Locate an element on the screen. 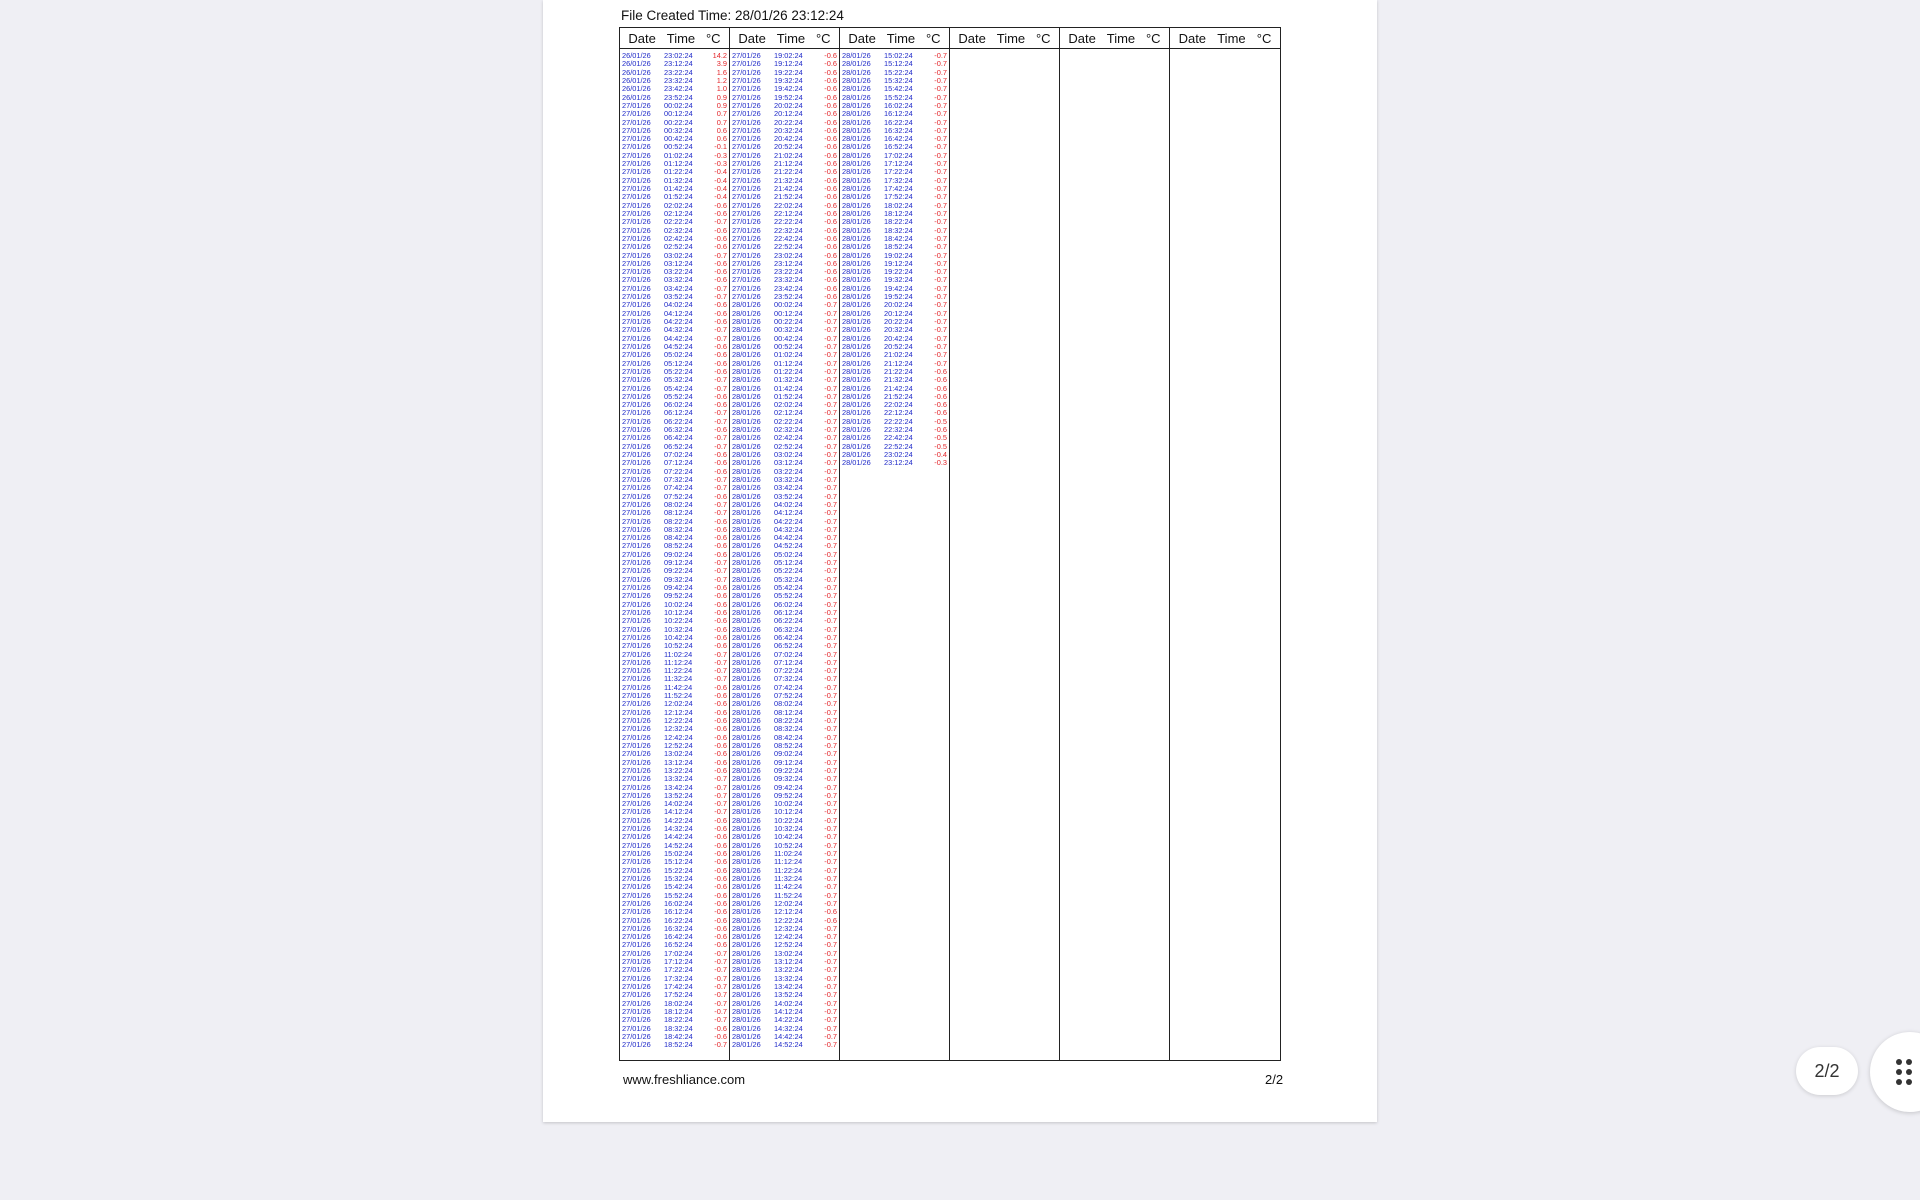 Image resolution: width=1920 pixels, height=1200 pixels. cell-time: 05:52:24 is located at coordinates (788, 596).